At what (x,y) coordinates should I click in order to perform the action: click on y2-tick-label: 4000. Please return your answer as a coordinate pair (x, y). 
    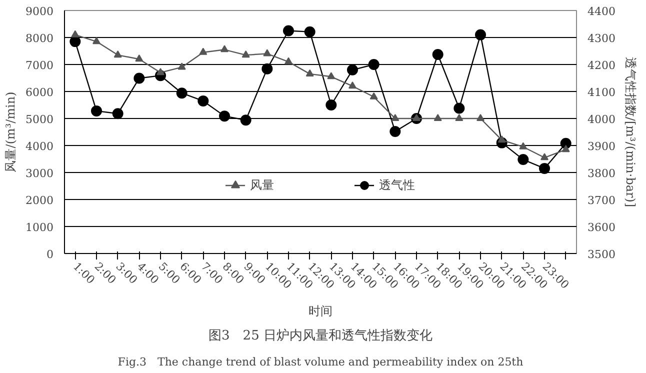
    Looking at the image, I should click on (602, 119).